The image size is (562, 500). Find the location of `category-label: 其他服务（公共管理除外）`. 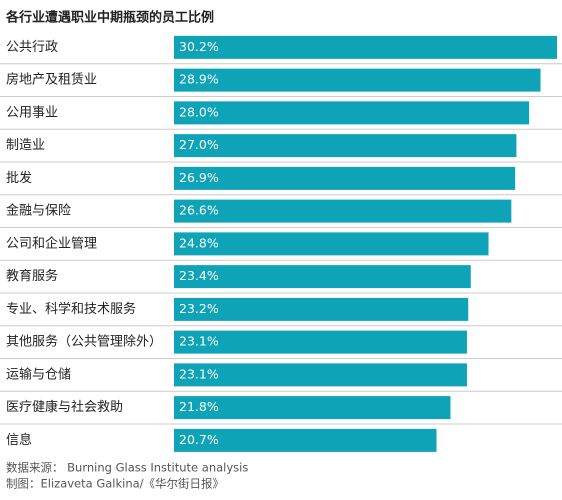

category-label: 其他服务（公共管理除外） is located at coordinates (84, 342).